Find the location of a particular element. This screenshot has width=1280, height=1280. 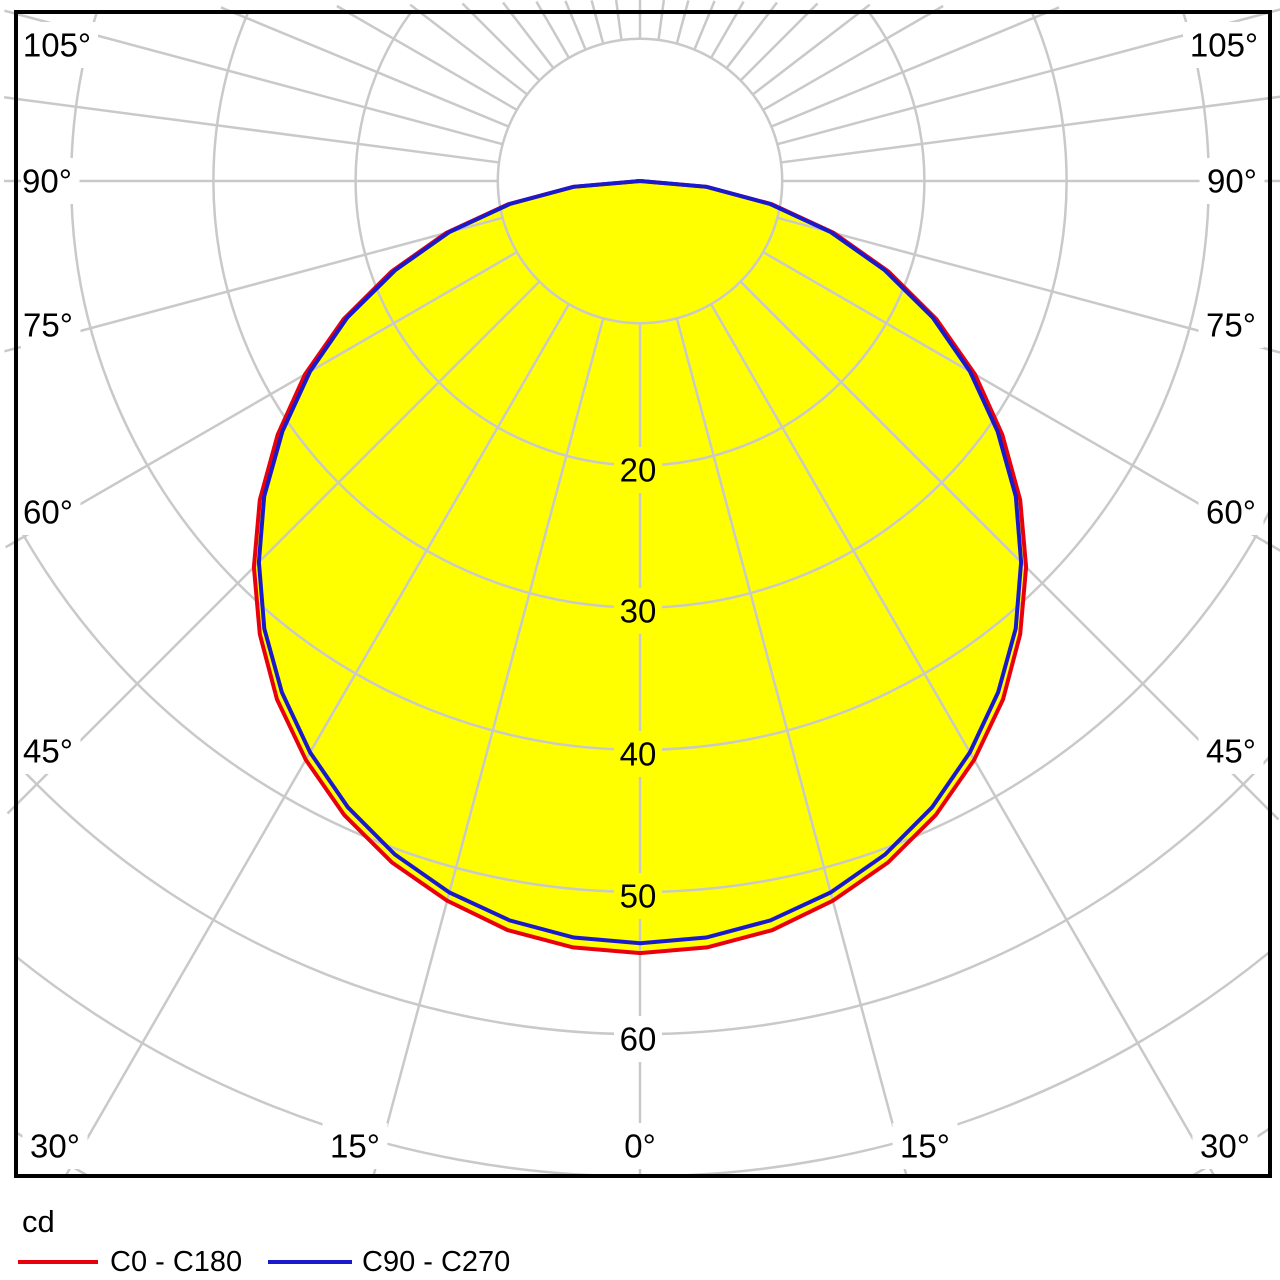

radial-label: 20 is located at coordinates (638, 470).